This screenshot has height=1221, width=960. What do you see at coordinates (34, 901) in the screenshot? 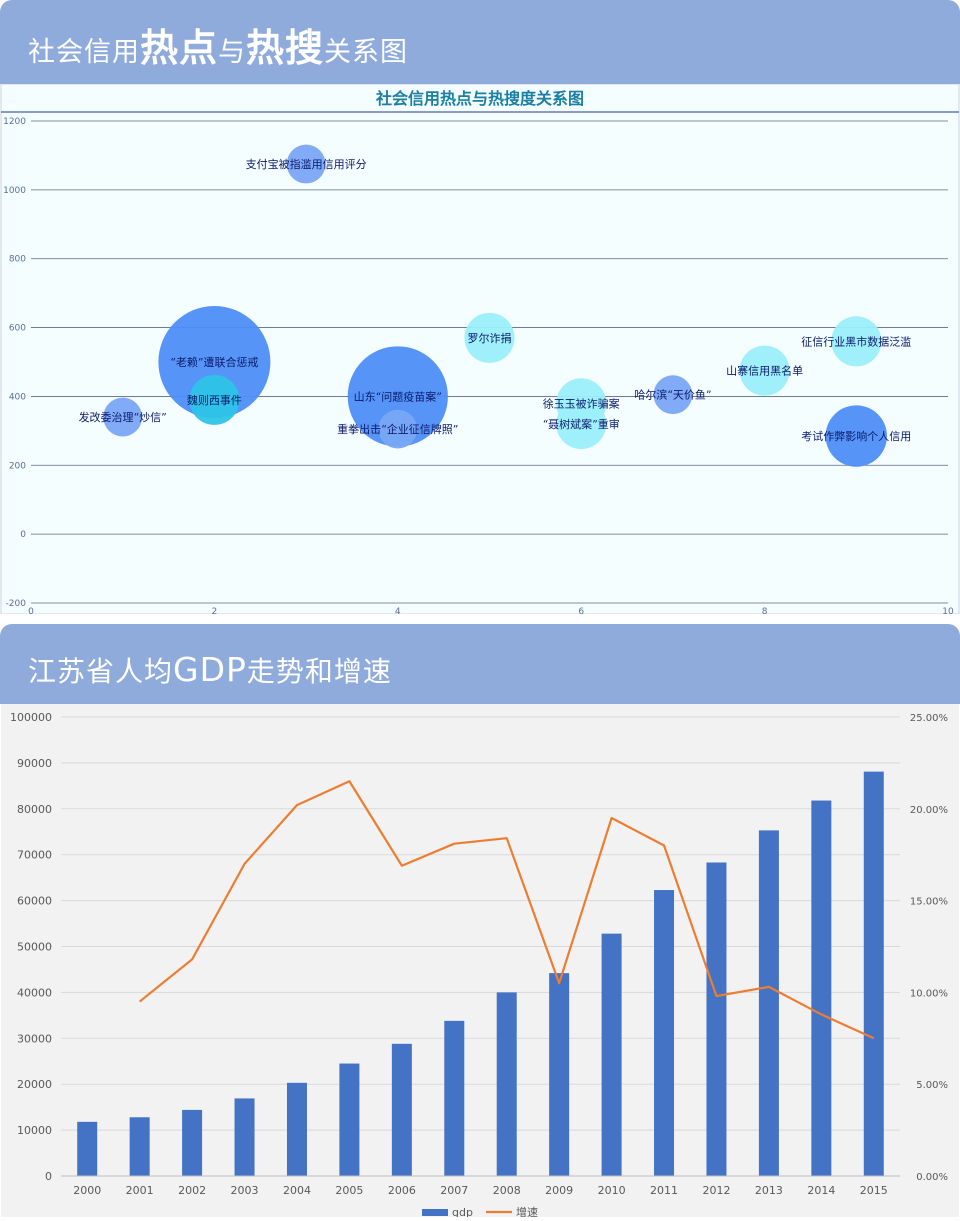
I see `y-tick-label: 60000` at bounding box center [34, 901].